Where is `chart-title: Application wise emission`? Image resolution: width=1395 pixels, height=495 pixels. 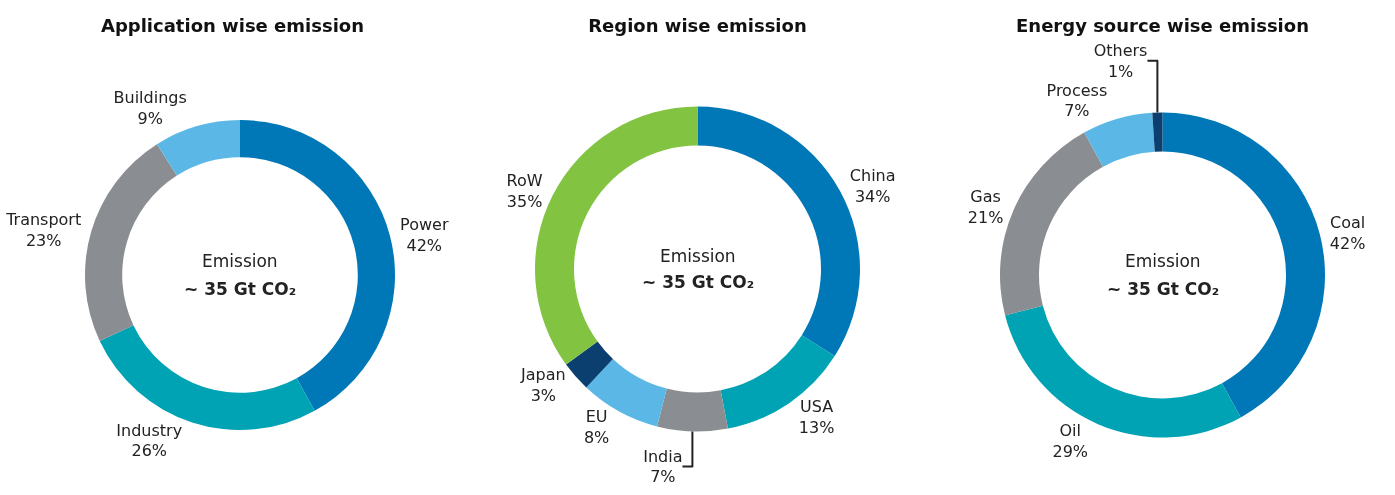 chart-title: Application wise emission is located at coordinates (232, 26).